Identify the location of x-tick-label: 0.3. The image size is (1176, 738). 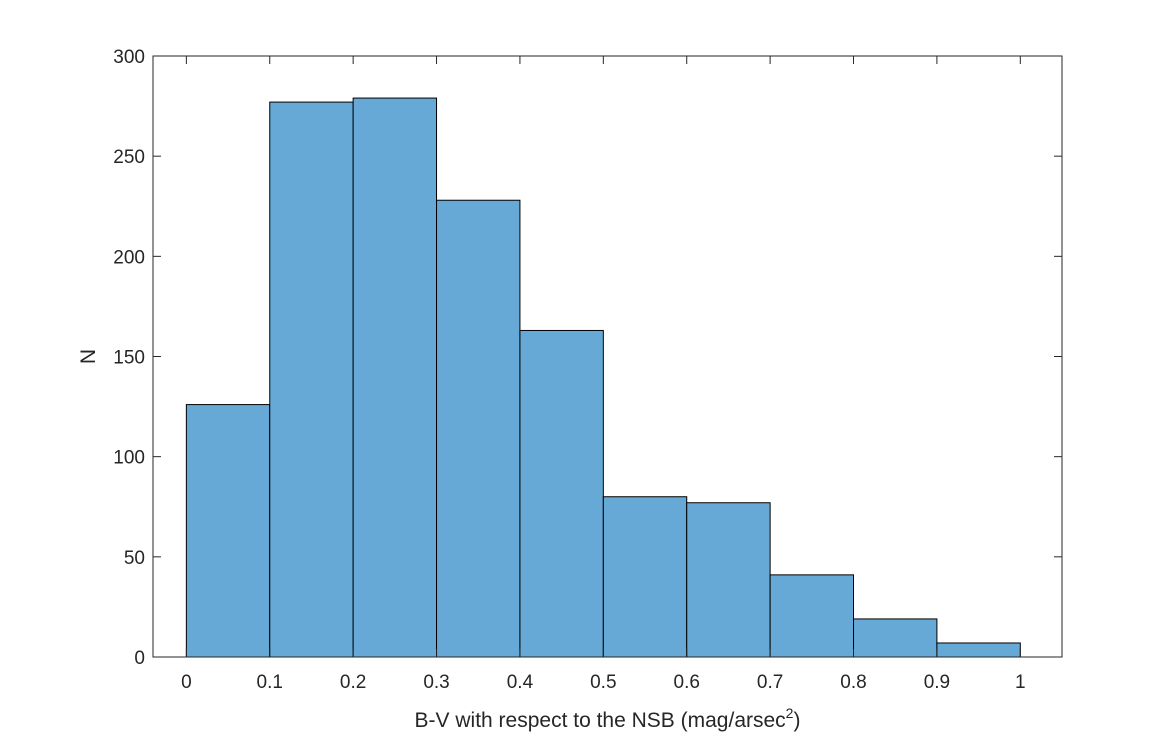
(436, 682).